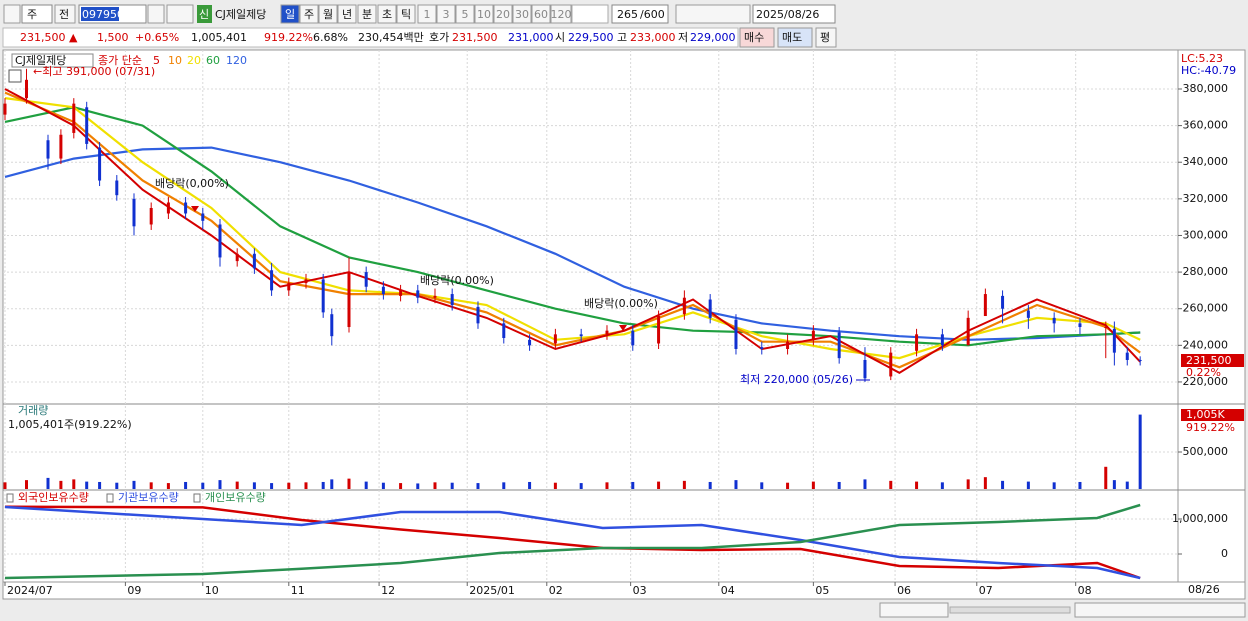 The width and height of the screenshot is (1248, 621). What do you see at coordinates (175, 60) in the screenshot?
I see `ma-legend: 10` at bounding box center [175, 60].